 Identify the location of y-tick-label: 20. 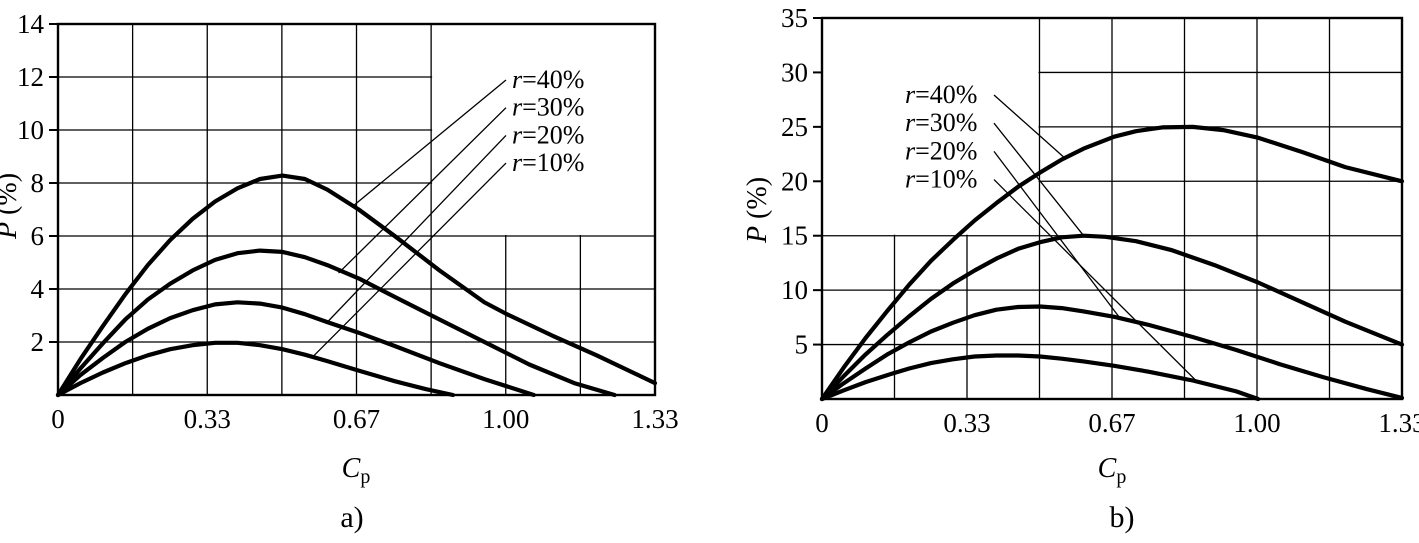
(794, 181).